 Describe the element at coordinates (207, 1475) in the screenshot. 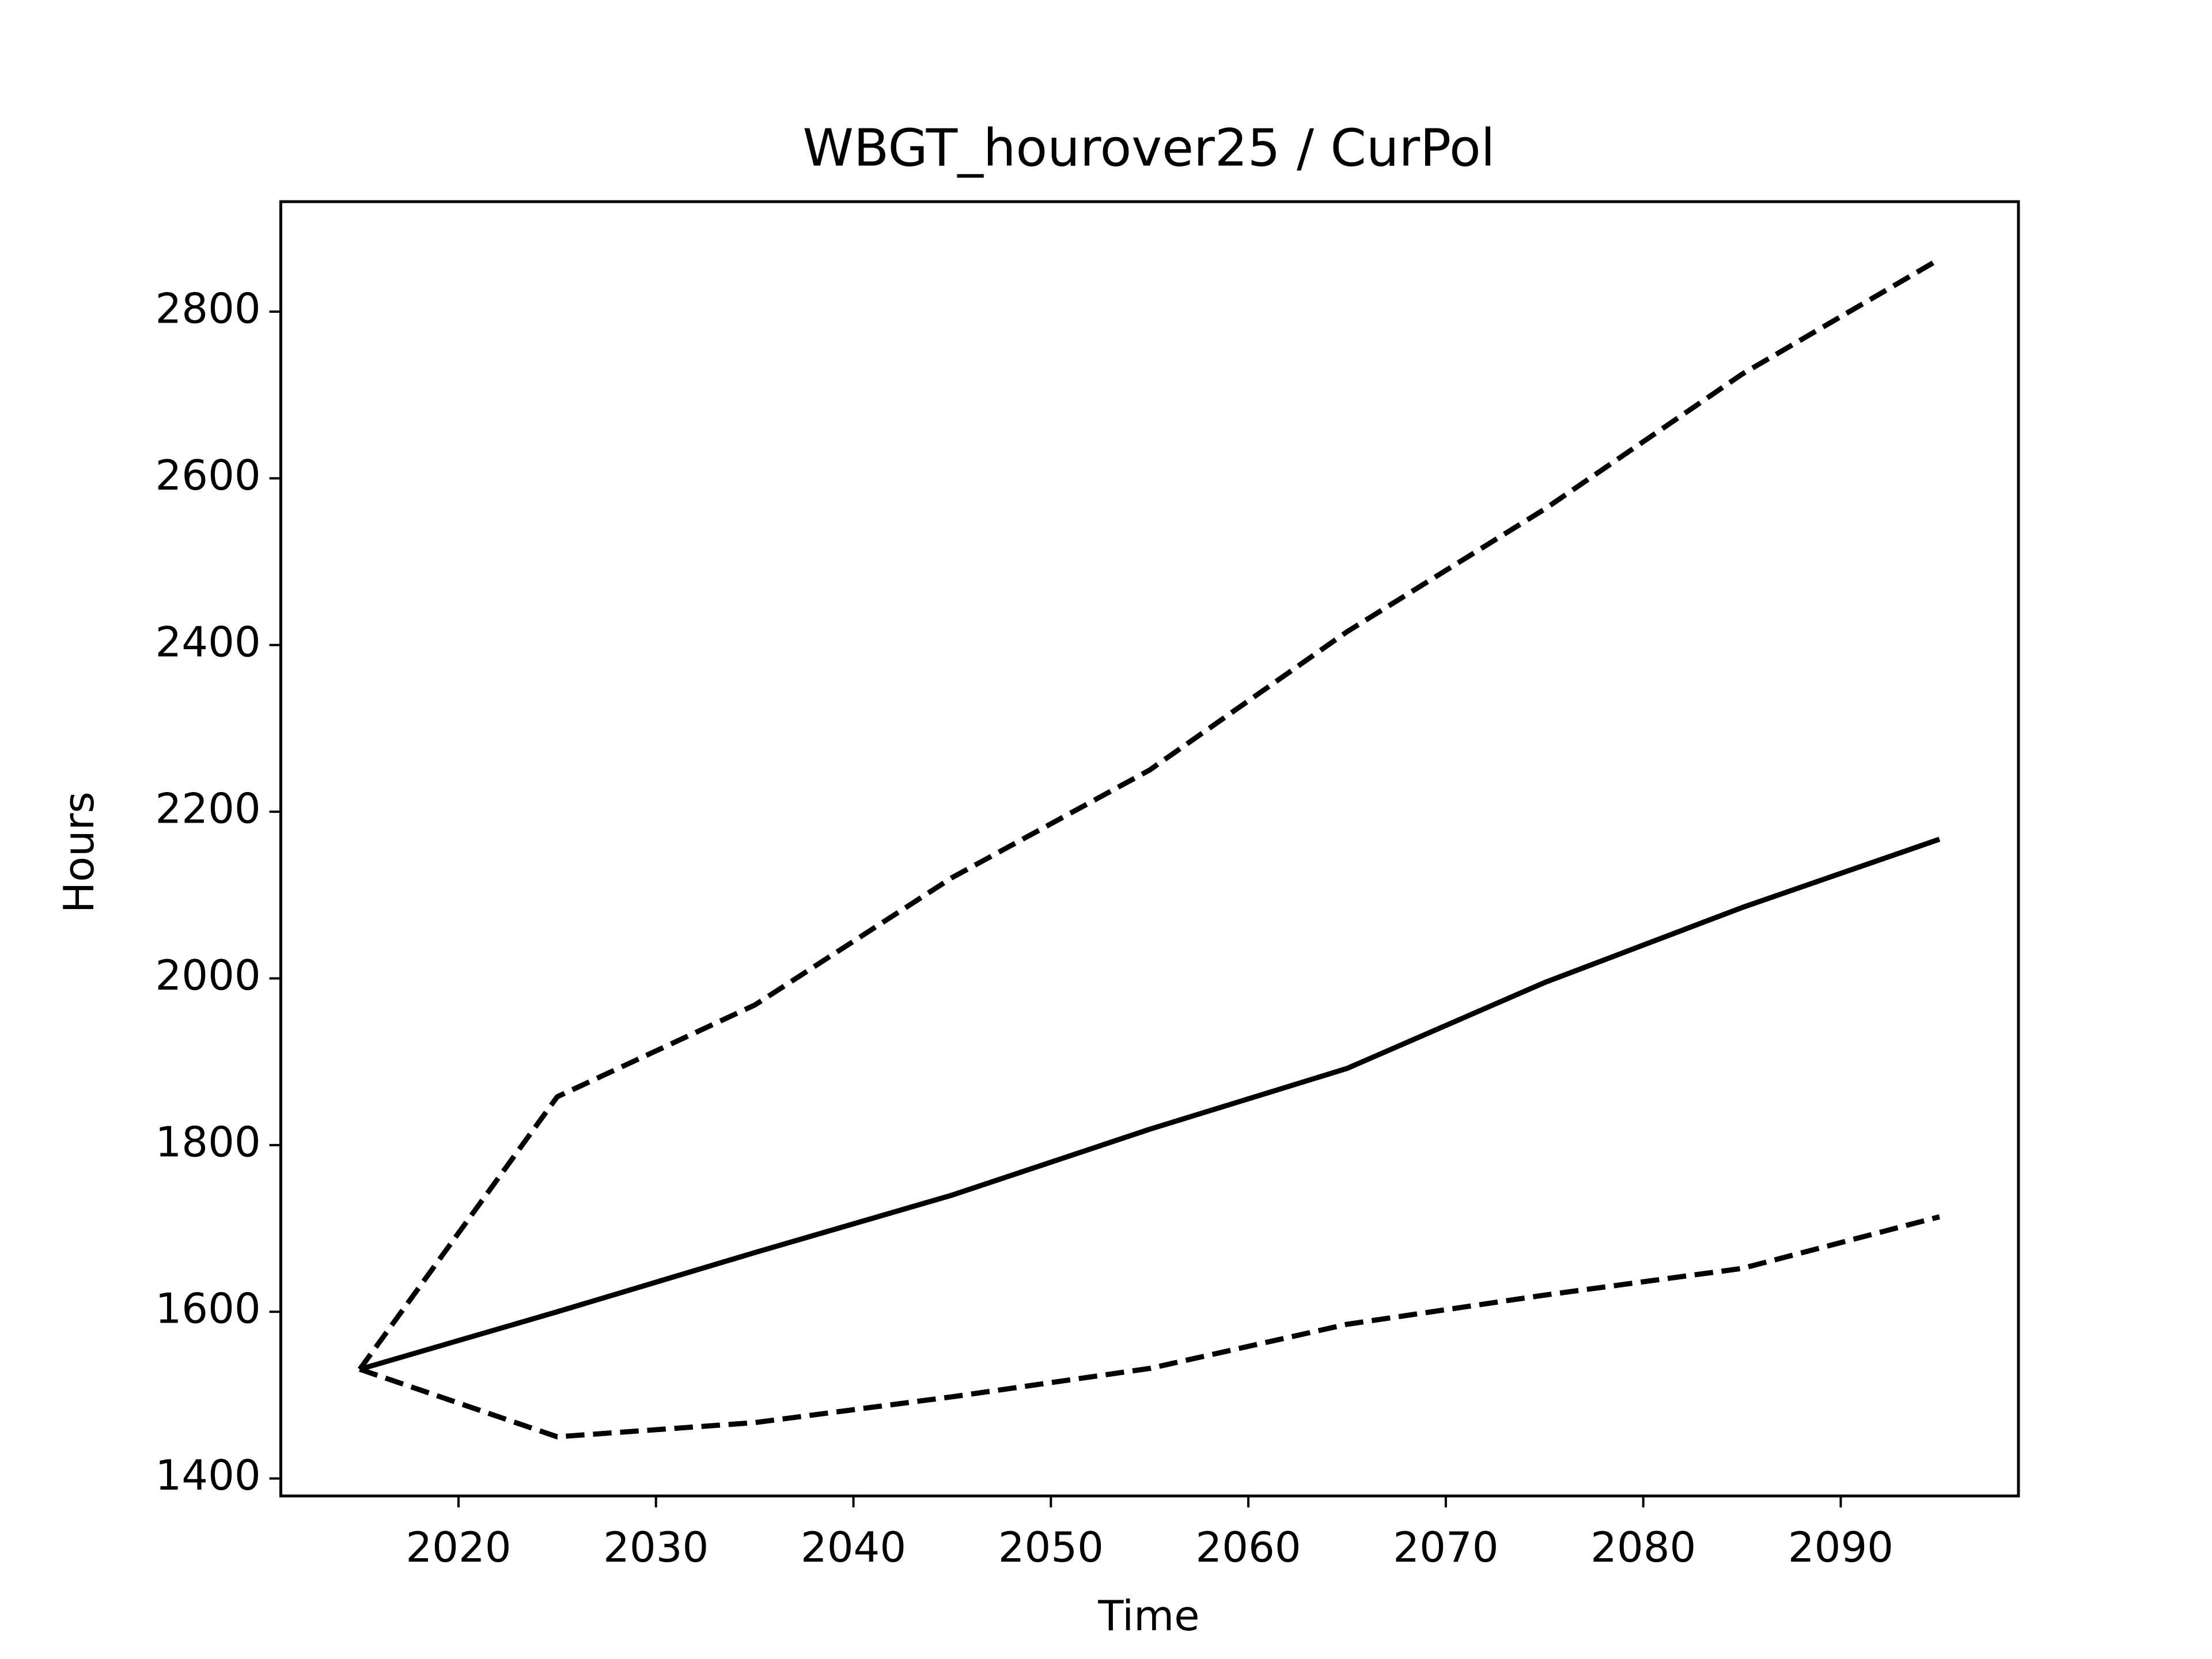

I see `y-tick-label: 1400` at that location.